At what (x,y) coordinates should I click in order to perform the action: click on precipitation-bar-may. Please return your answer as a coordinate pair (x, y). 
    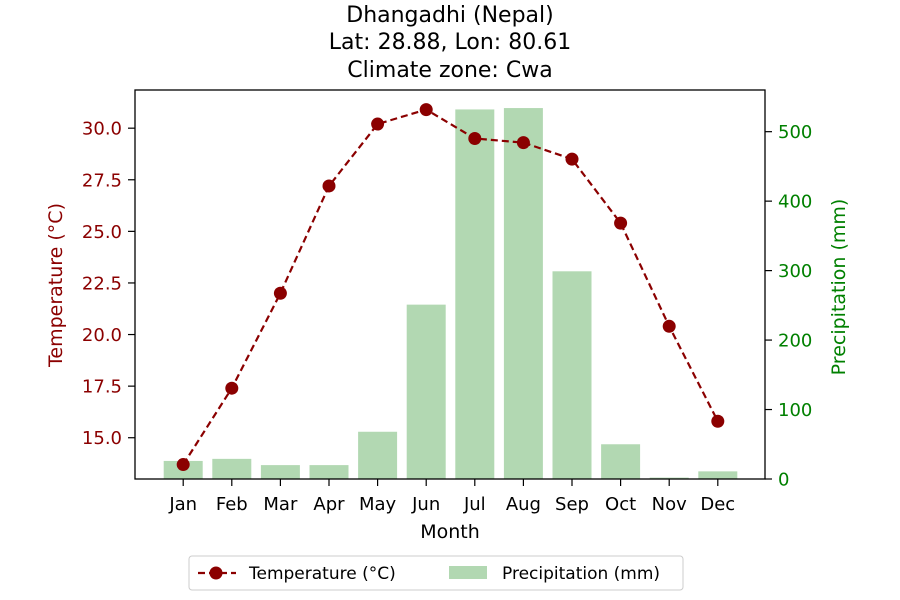
    Looking at the image, I should click on (378, 455).